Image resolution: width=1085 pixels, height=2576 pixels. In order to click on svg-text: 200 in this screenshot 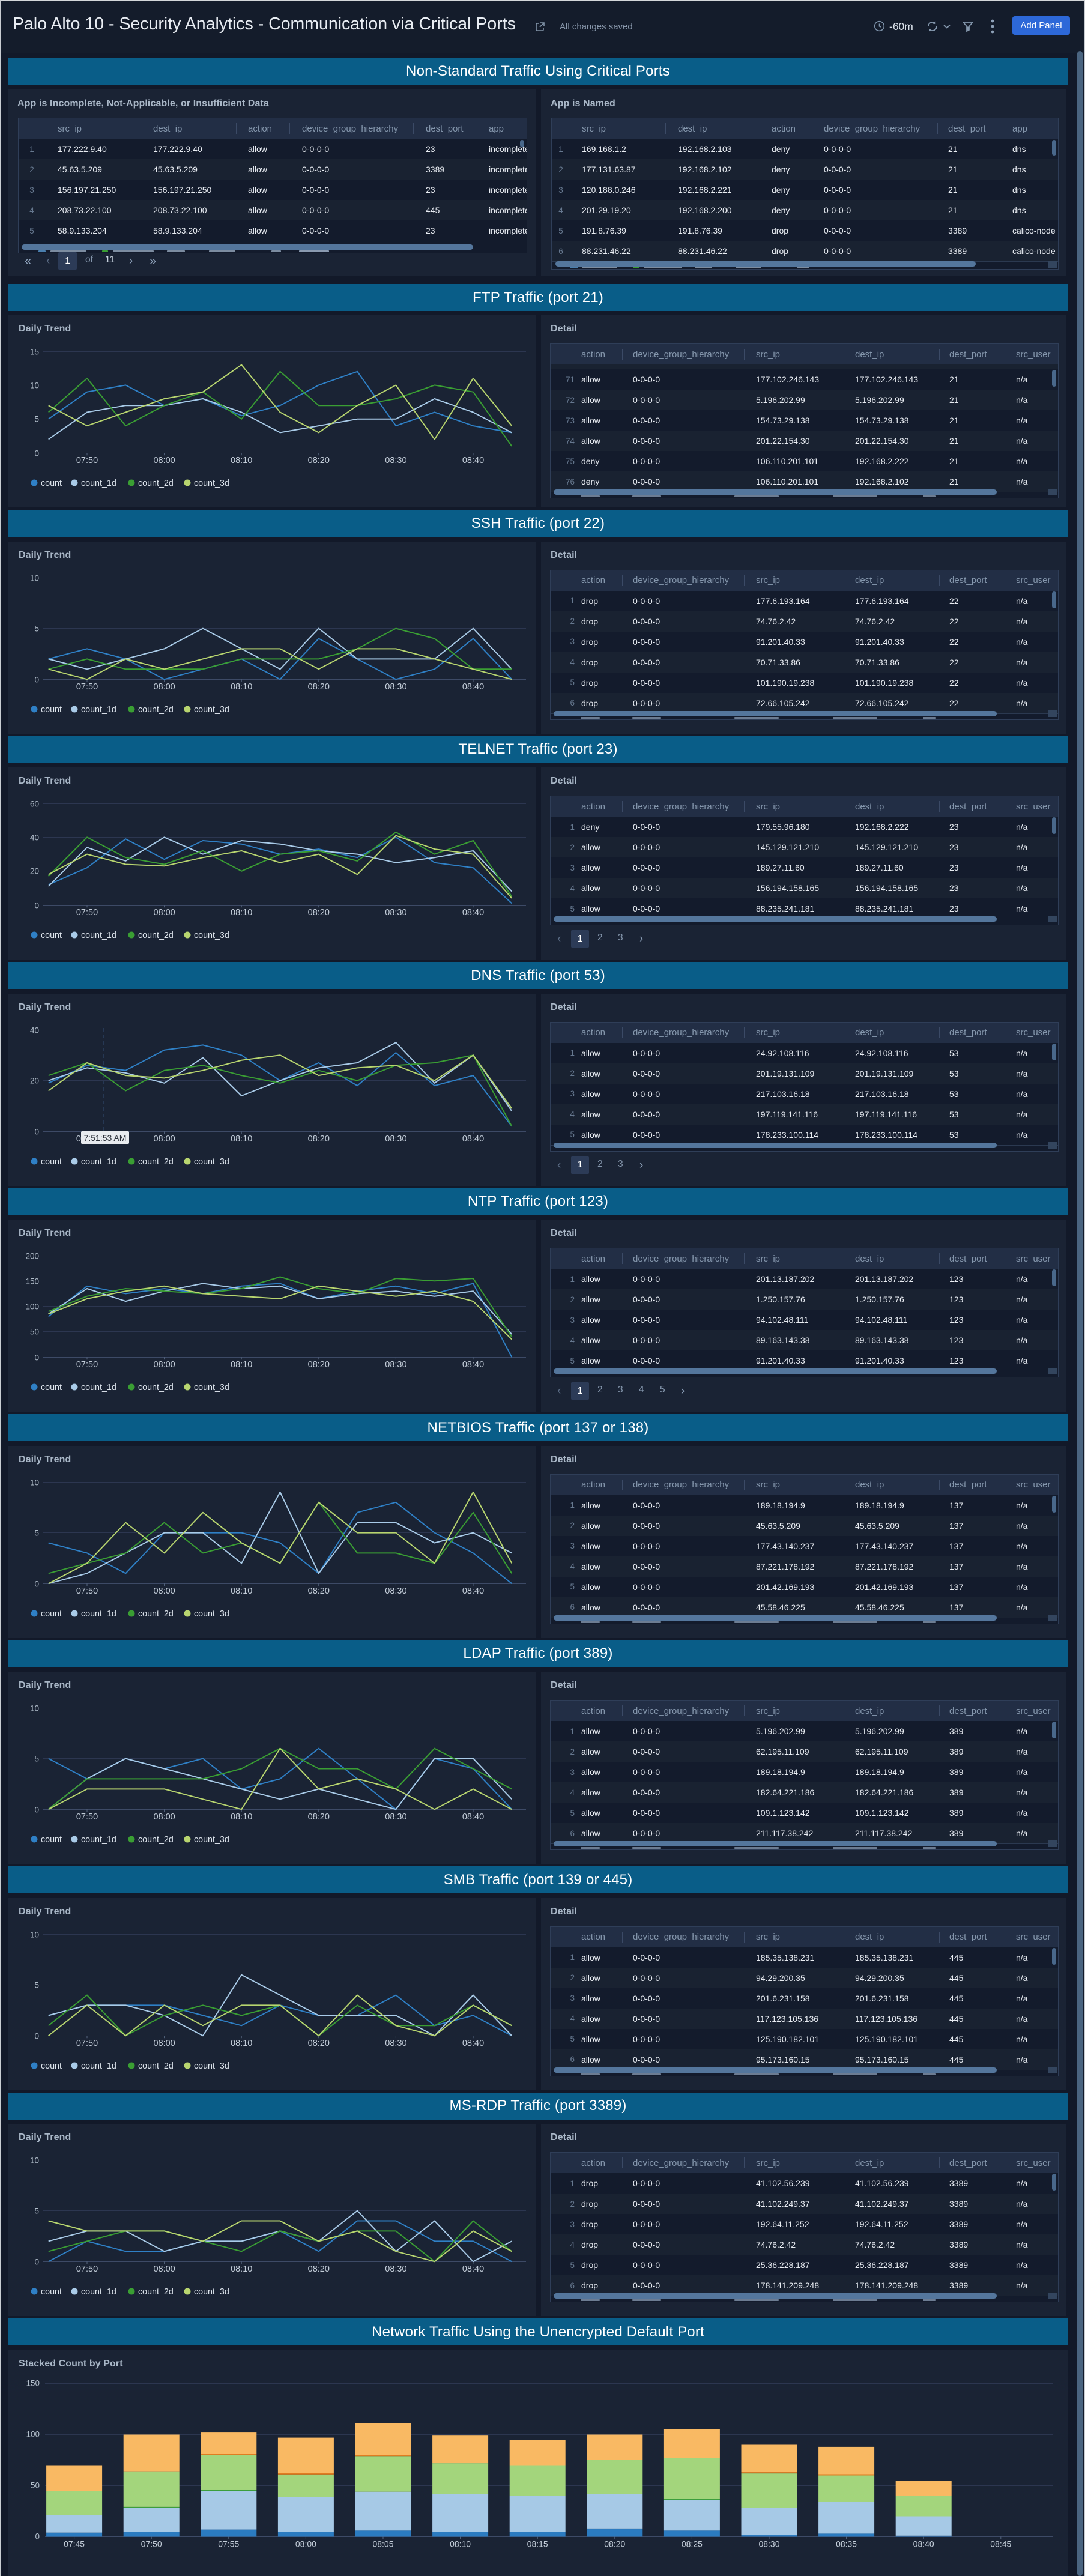, I will do `click(32, 1256)`.